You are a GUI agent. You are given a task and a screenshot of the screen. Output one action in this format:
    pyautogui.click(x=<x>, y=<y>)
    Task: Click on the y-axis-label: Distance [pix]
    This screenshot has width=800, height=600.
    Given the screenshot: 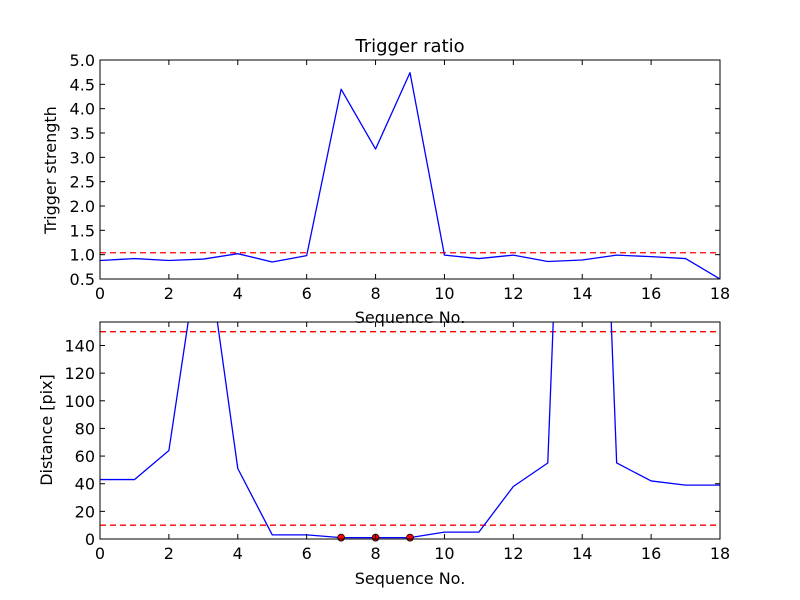 What is the action you would take?
    pyautogui.click(x=46, y=430)
    